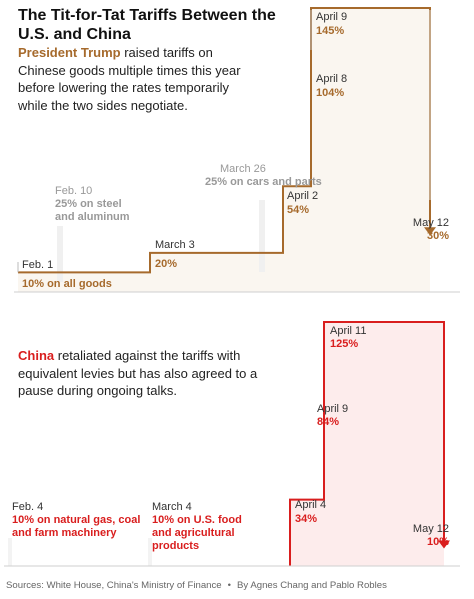 This screenshot has width=474, height=599. Describe the element at coordinates (331, 79) in the screenshot. I see `us-date-label-april-8: April 8` at that location.